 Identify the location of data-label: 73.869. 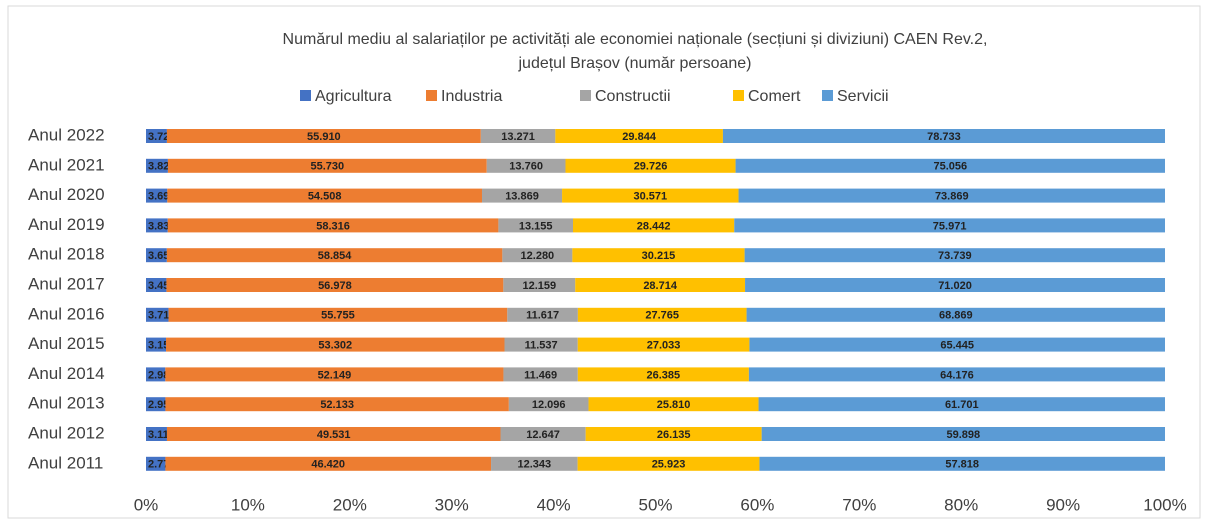
(952, 197).